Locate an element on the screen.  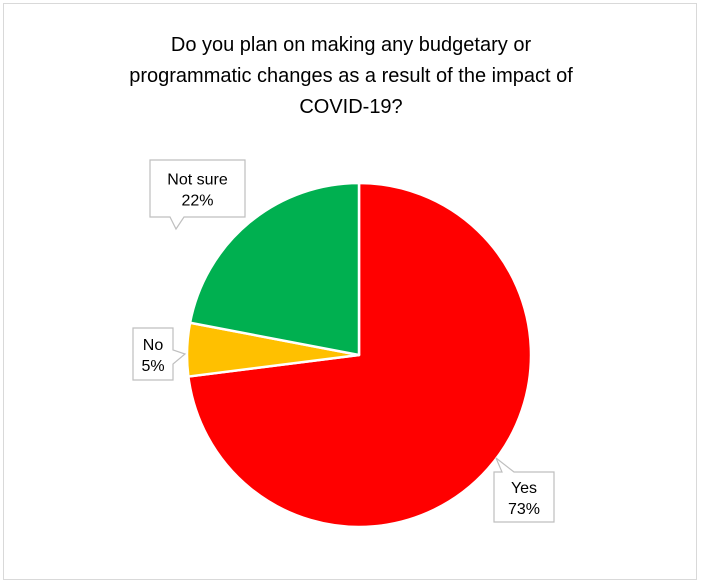
chart-title-line-3: COVID-19? is located at coordinates (351, 107).